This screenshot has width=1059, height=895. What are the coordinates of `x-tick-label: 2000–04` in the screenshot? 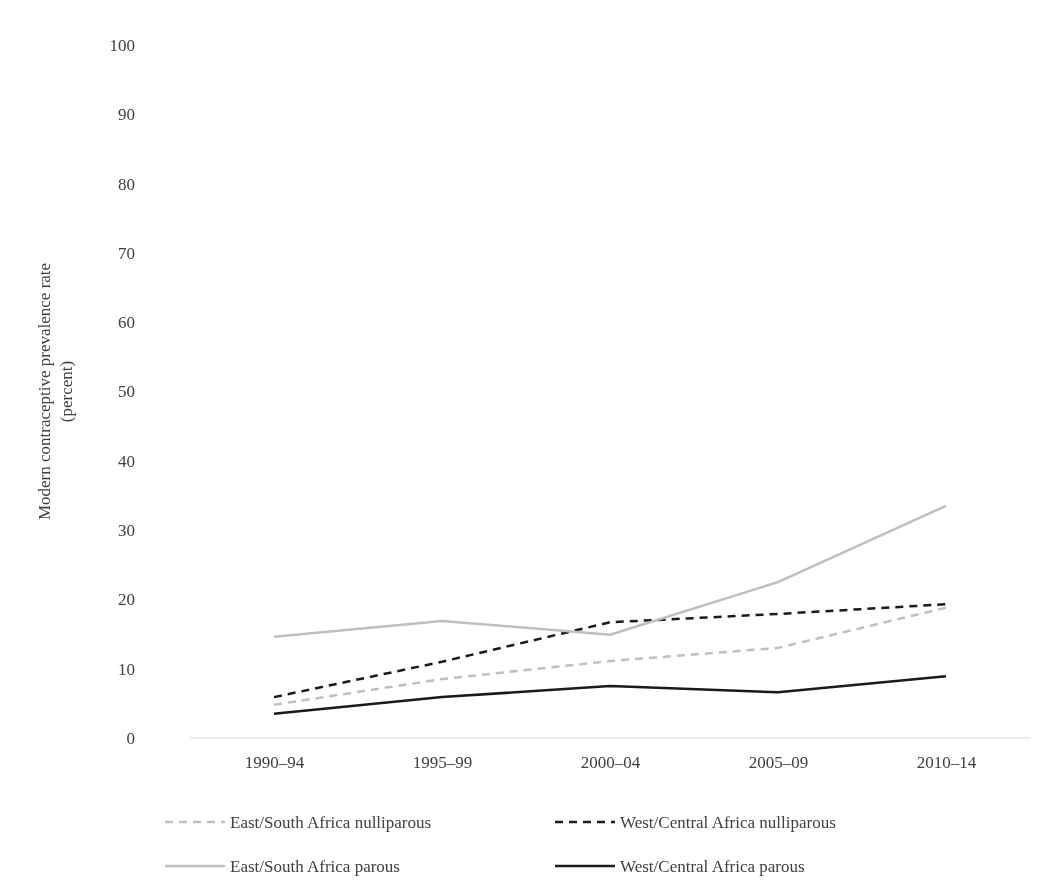 It's located at (610, 763).